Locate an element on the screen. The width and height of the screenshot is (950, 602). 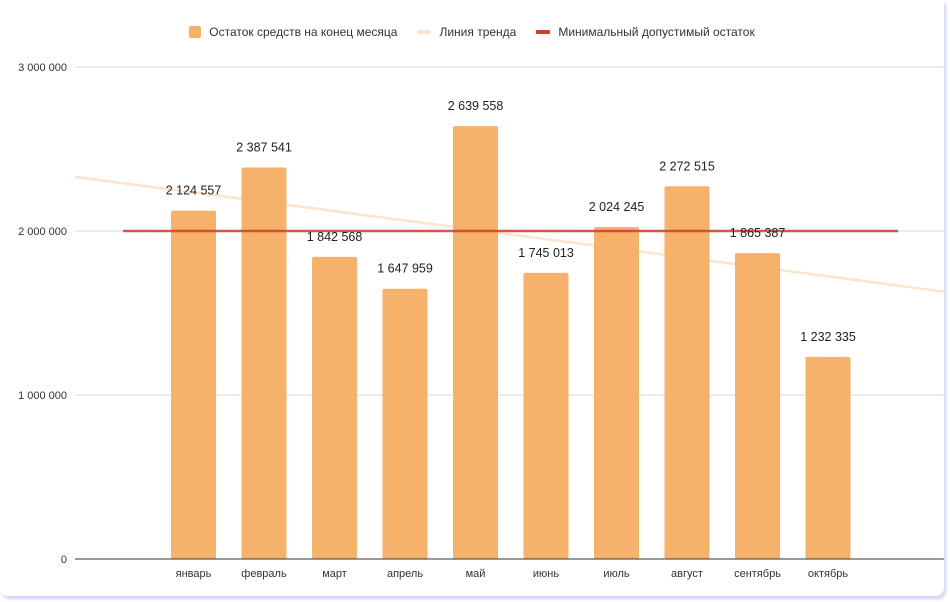
data-label: 1 842 568 is located at coordinates (335, 237).